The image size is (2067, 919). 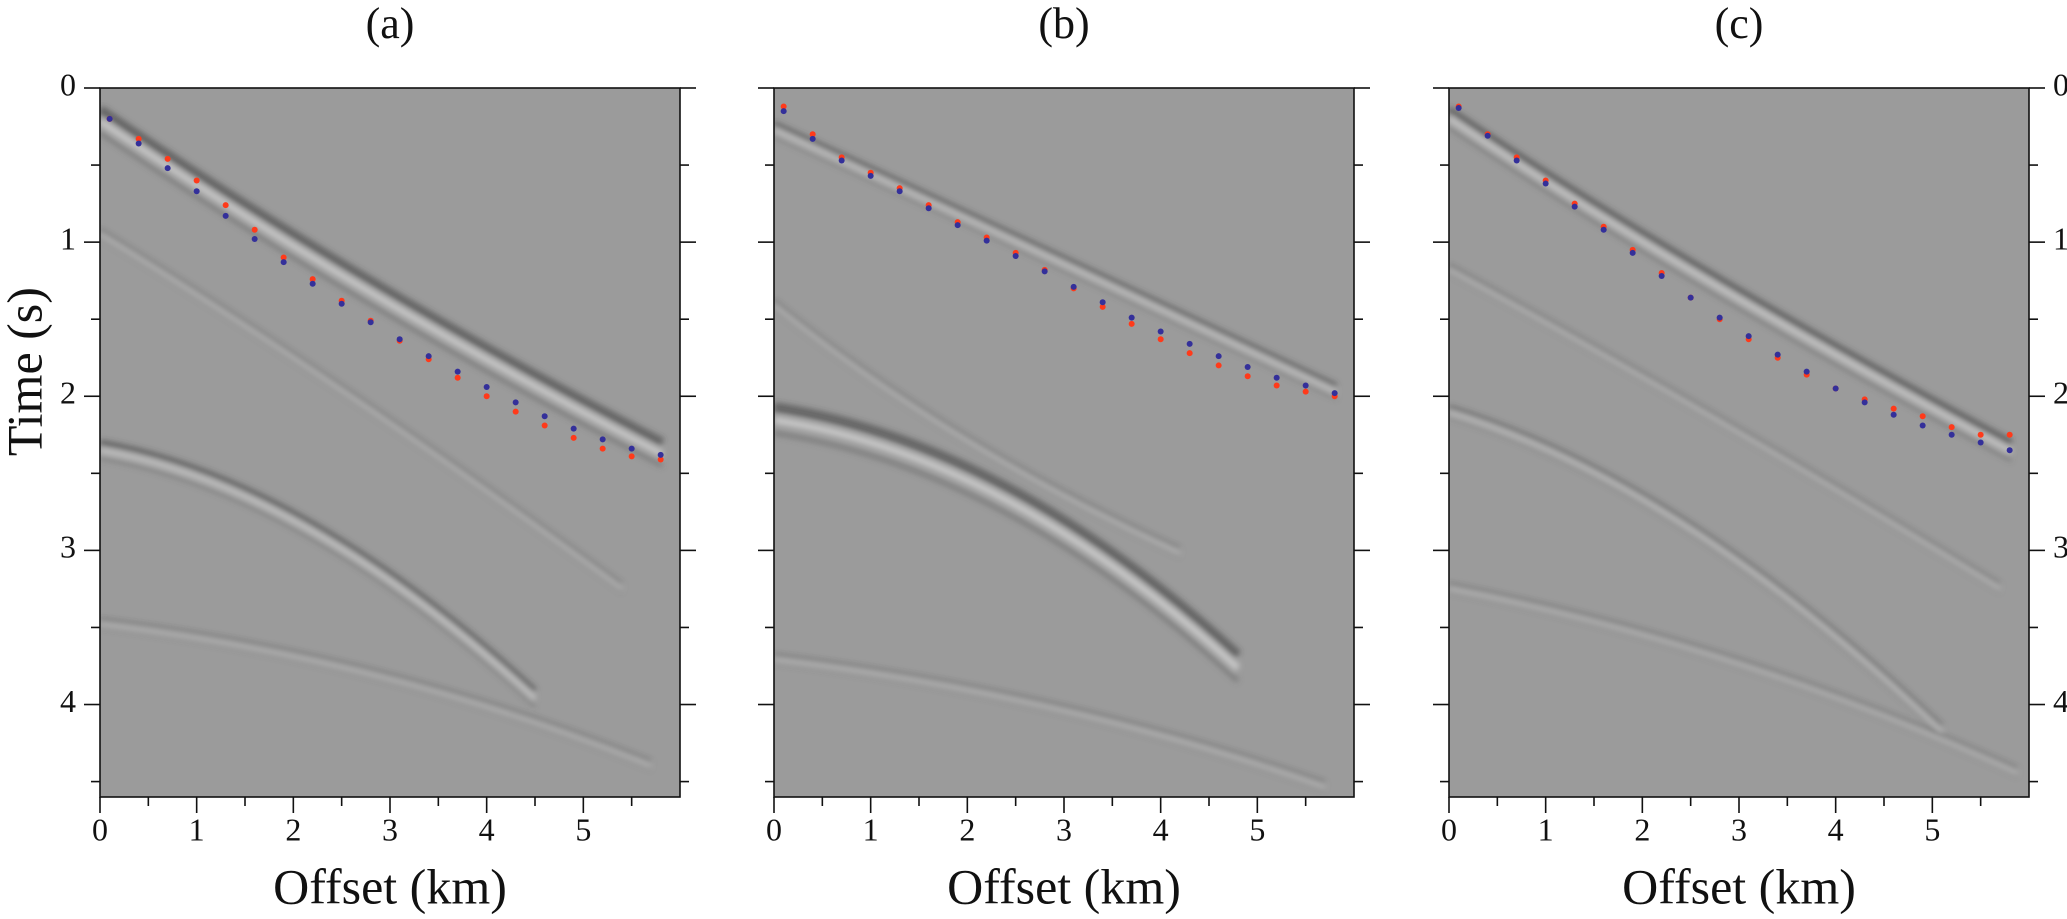 What do you see at coordinates (26, 371) in the screenshot?
I see `y-axis-label: Time (s)` at bounding box center [26, 371].